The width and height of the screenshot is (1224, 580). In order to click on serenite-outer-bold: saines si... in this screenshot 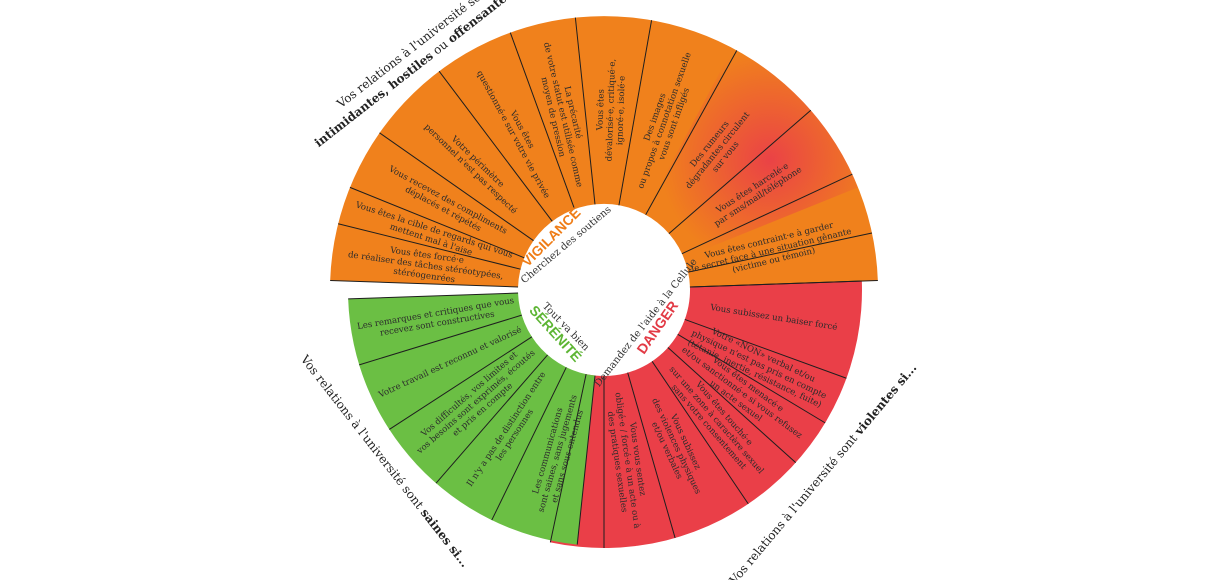, I will do `click(445, 538)`.